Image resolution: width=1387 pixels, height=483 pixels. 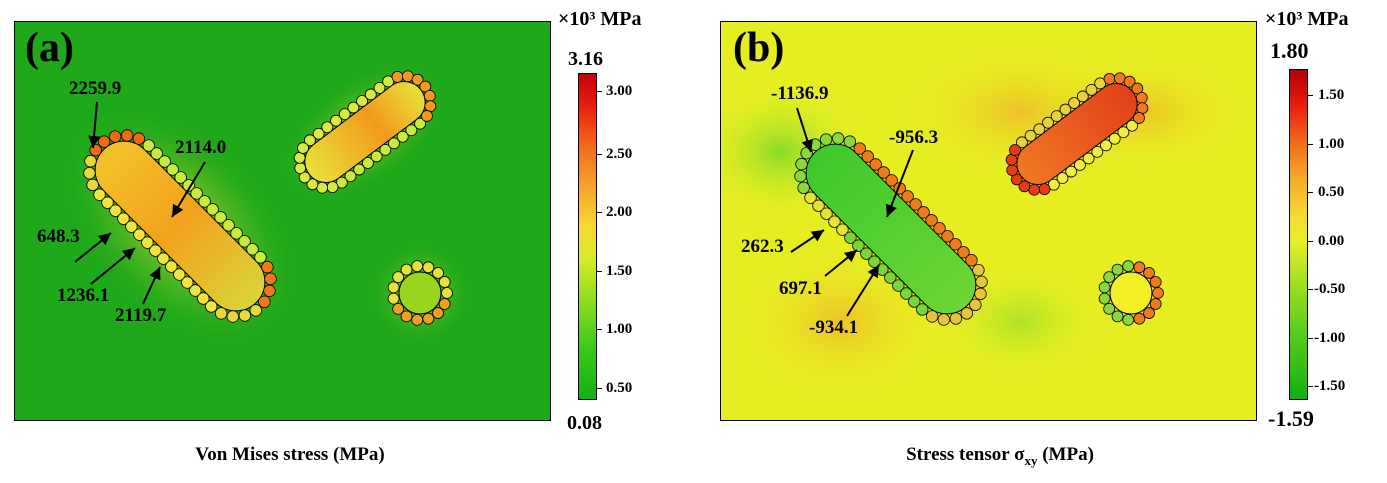 I want to click on annotation-956: -956.3, so click(x=914, y=137).